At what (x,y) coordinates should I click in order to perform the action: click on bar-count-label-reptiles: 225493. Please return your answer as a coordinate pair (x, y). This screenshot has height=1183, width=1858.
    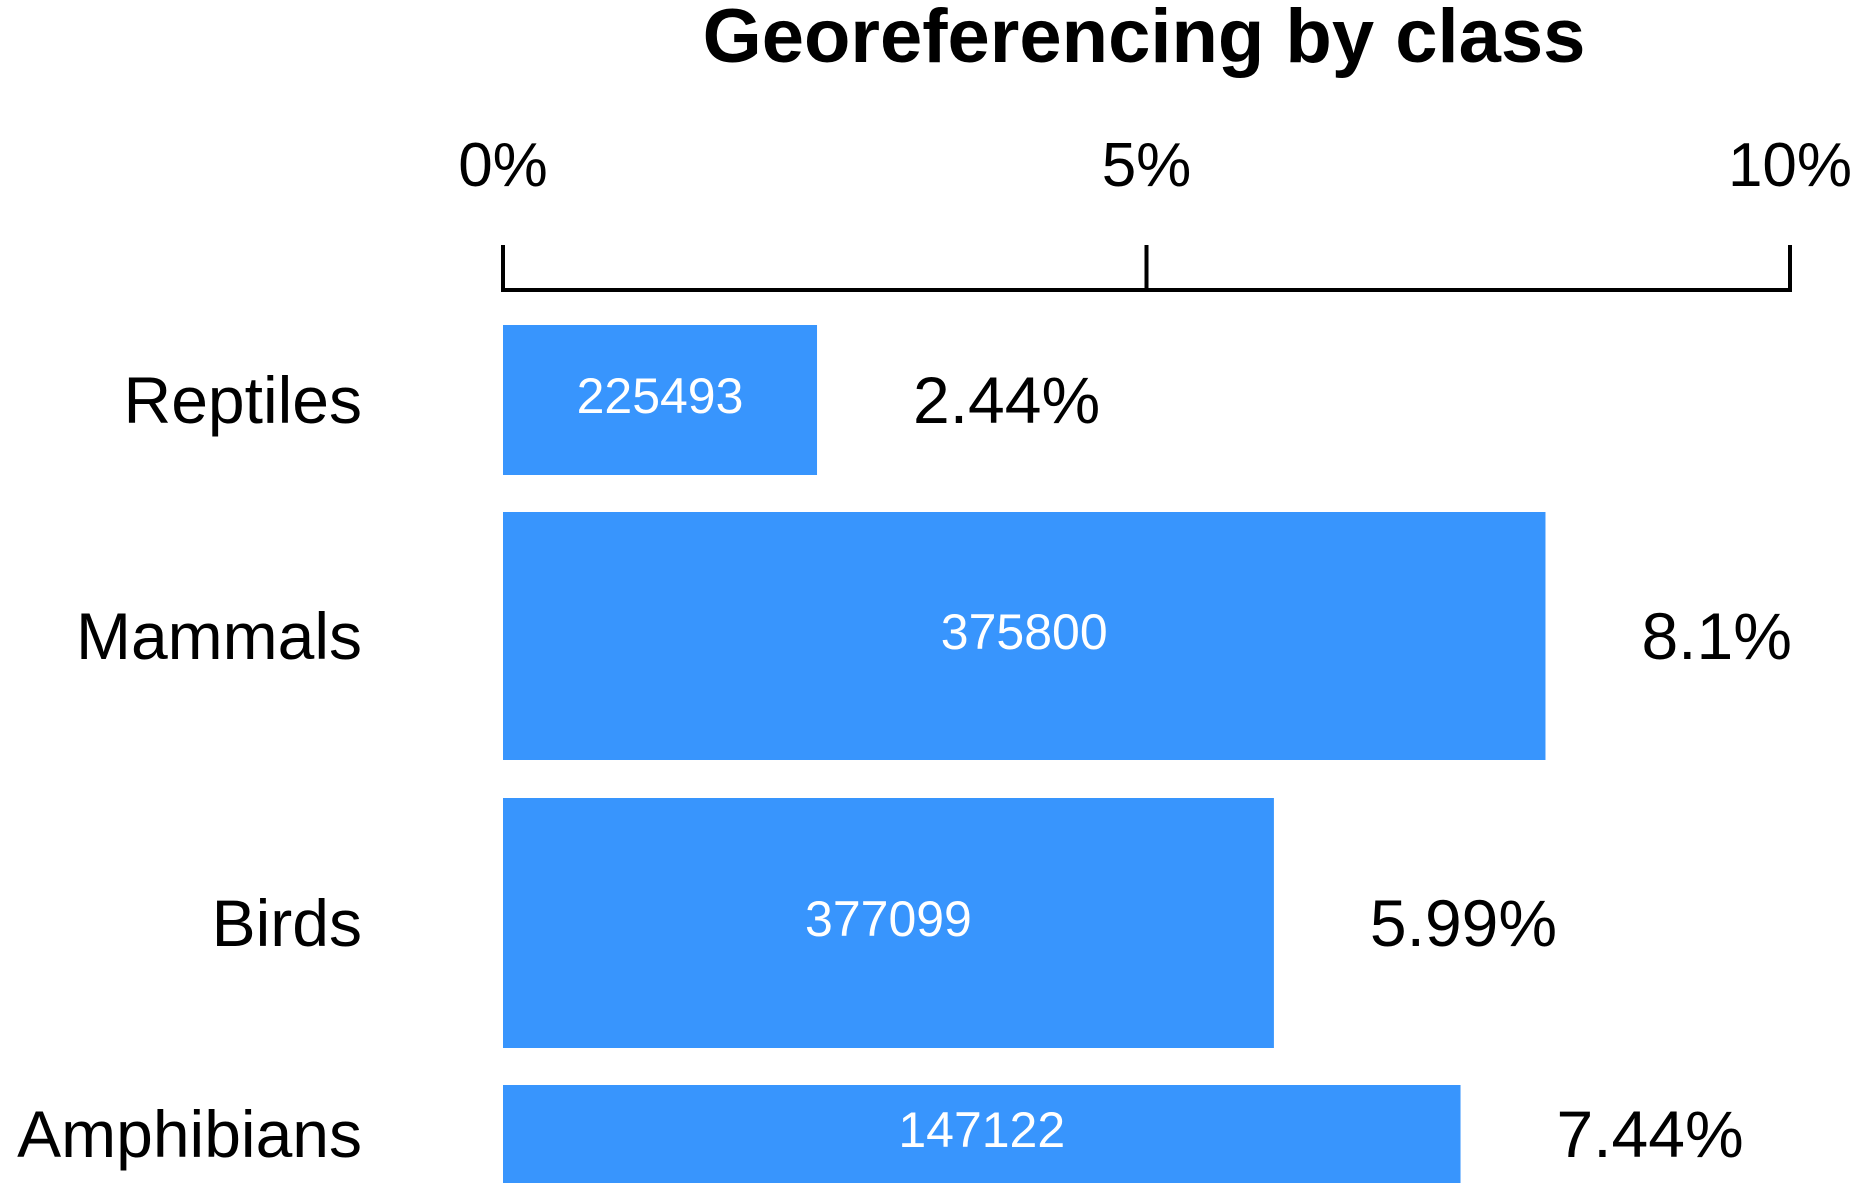
    Looking at the image, I should click on (660, 396).